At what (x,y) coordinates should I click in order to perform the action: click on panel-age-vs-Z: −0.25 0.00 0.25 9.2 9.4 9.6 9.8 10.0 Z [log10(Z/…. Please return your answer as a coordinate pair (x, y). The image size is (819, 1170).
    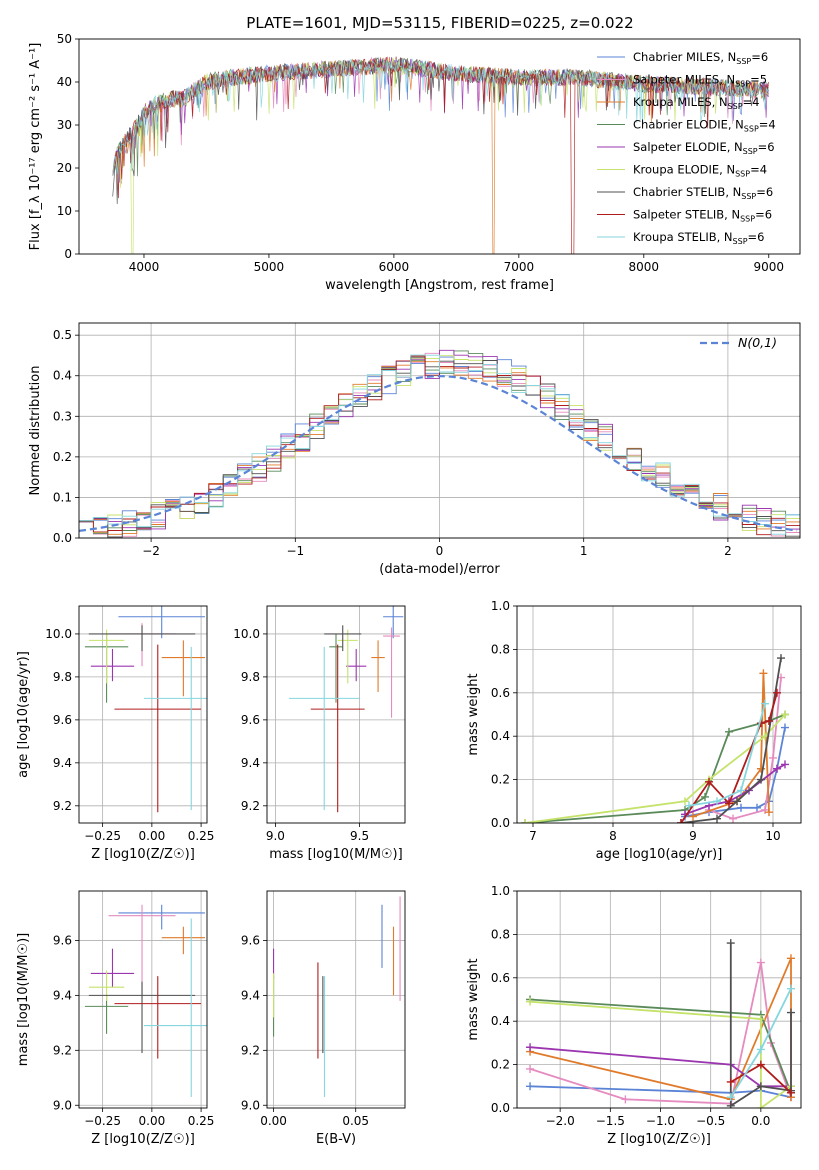
    Looking at the image, I should click on (115, 733).